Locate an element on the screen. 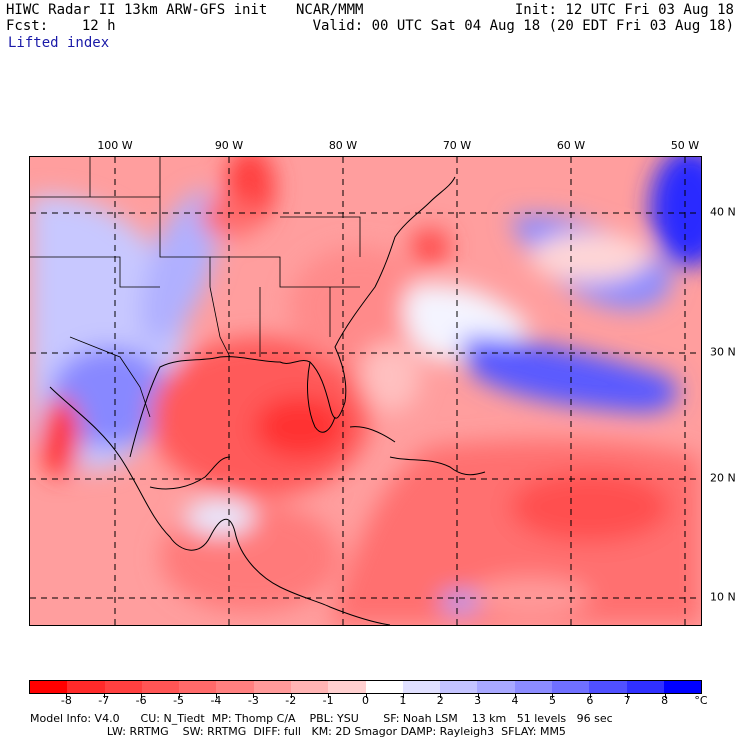 Image resolution: width=740 pixels, height=740 pixels. colorbar-tick-label: 2 is located at coordinates (440, 700).